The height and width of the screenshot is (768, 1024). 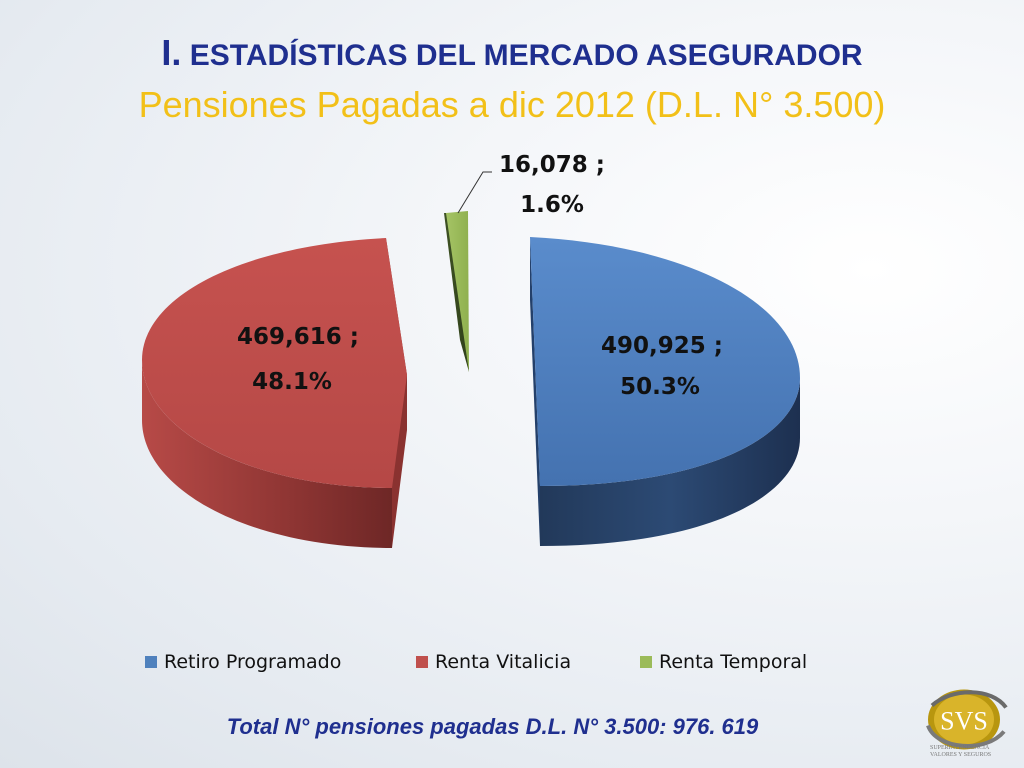 What do you see at coordinates (960, 748) in the screenshot?
I see `logo-caption-line: SUPERINTENDENCIA` at bounding box center [960, 748].